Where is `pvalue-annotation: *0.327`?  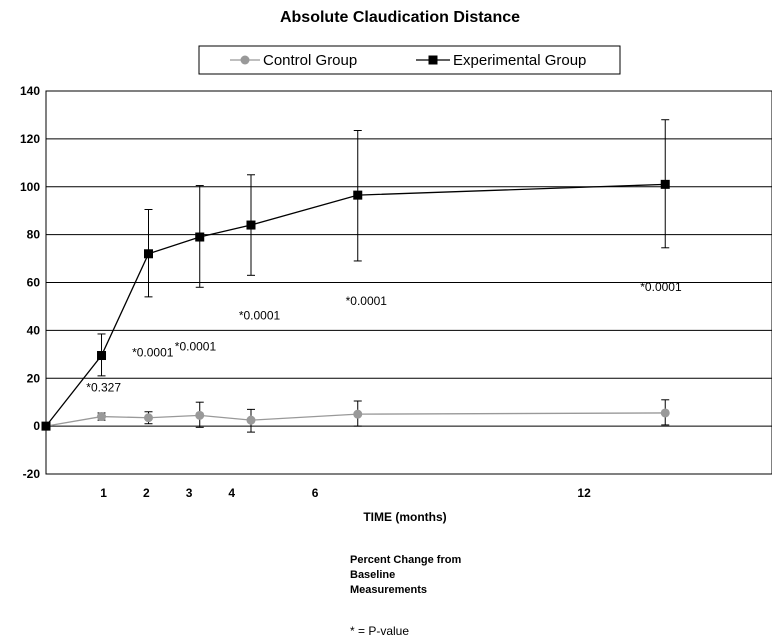
pvalue-annotation: *0.327 is located at coordinates (103, 387).